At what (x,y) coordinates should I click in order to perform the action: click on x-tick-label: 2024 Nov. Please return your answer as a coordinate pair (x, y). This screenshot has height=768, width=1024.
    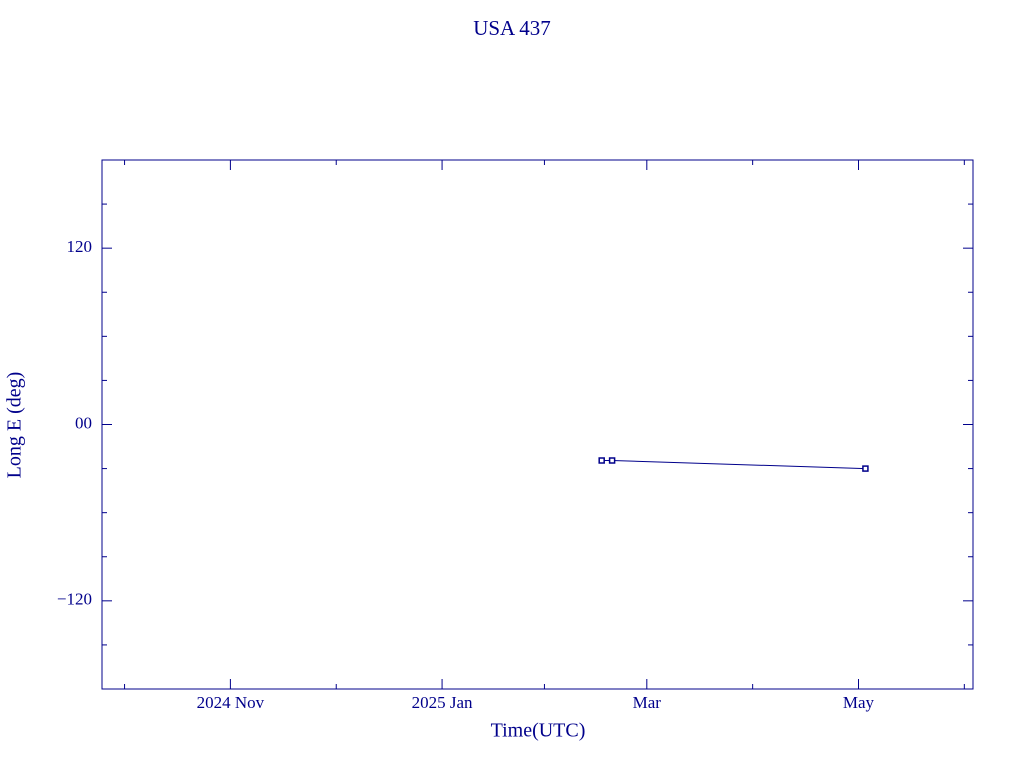
    Looking at the image, I should click on (231, 702).